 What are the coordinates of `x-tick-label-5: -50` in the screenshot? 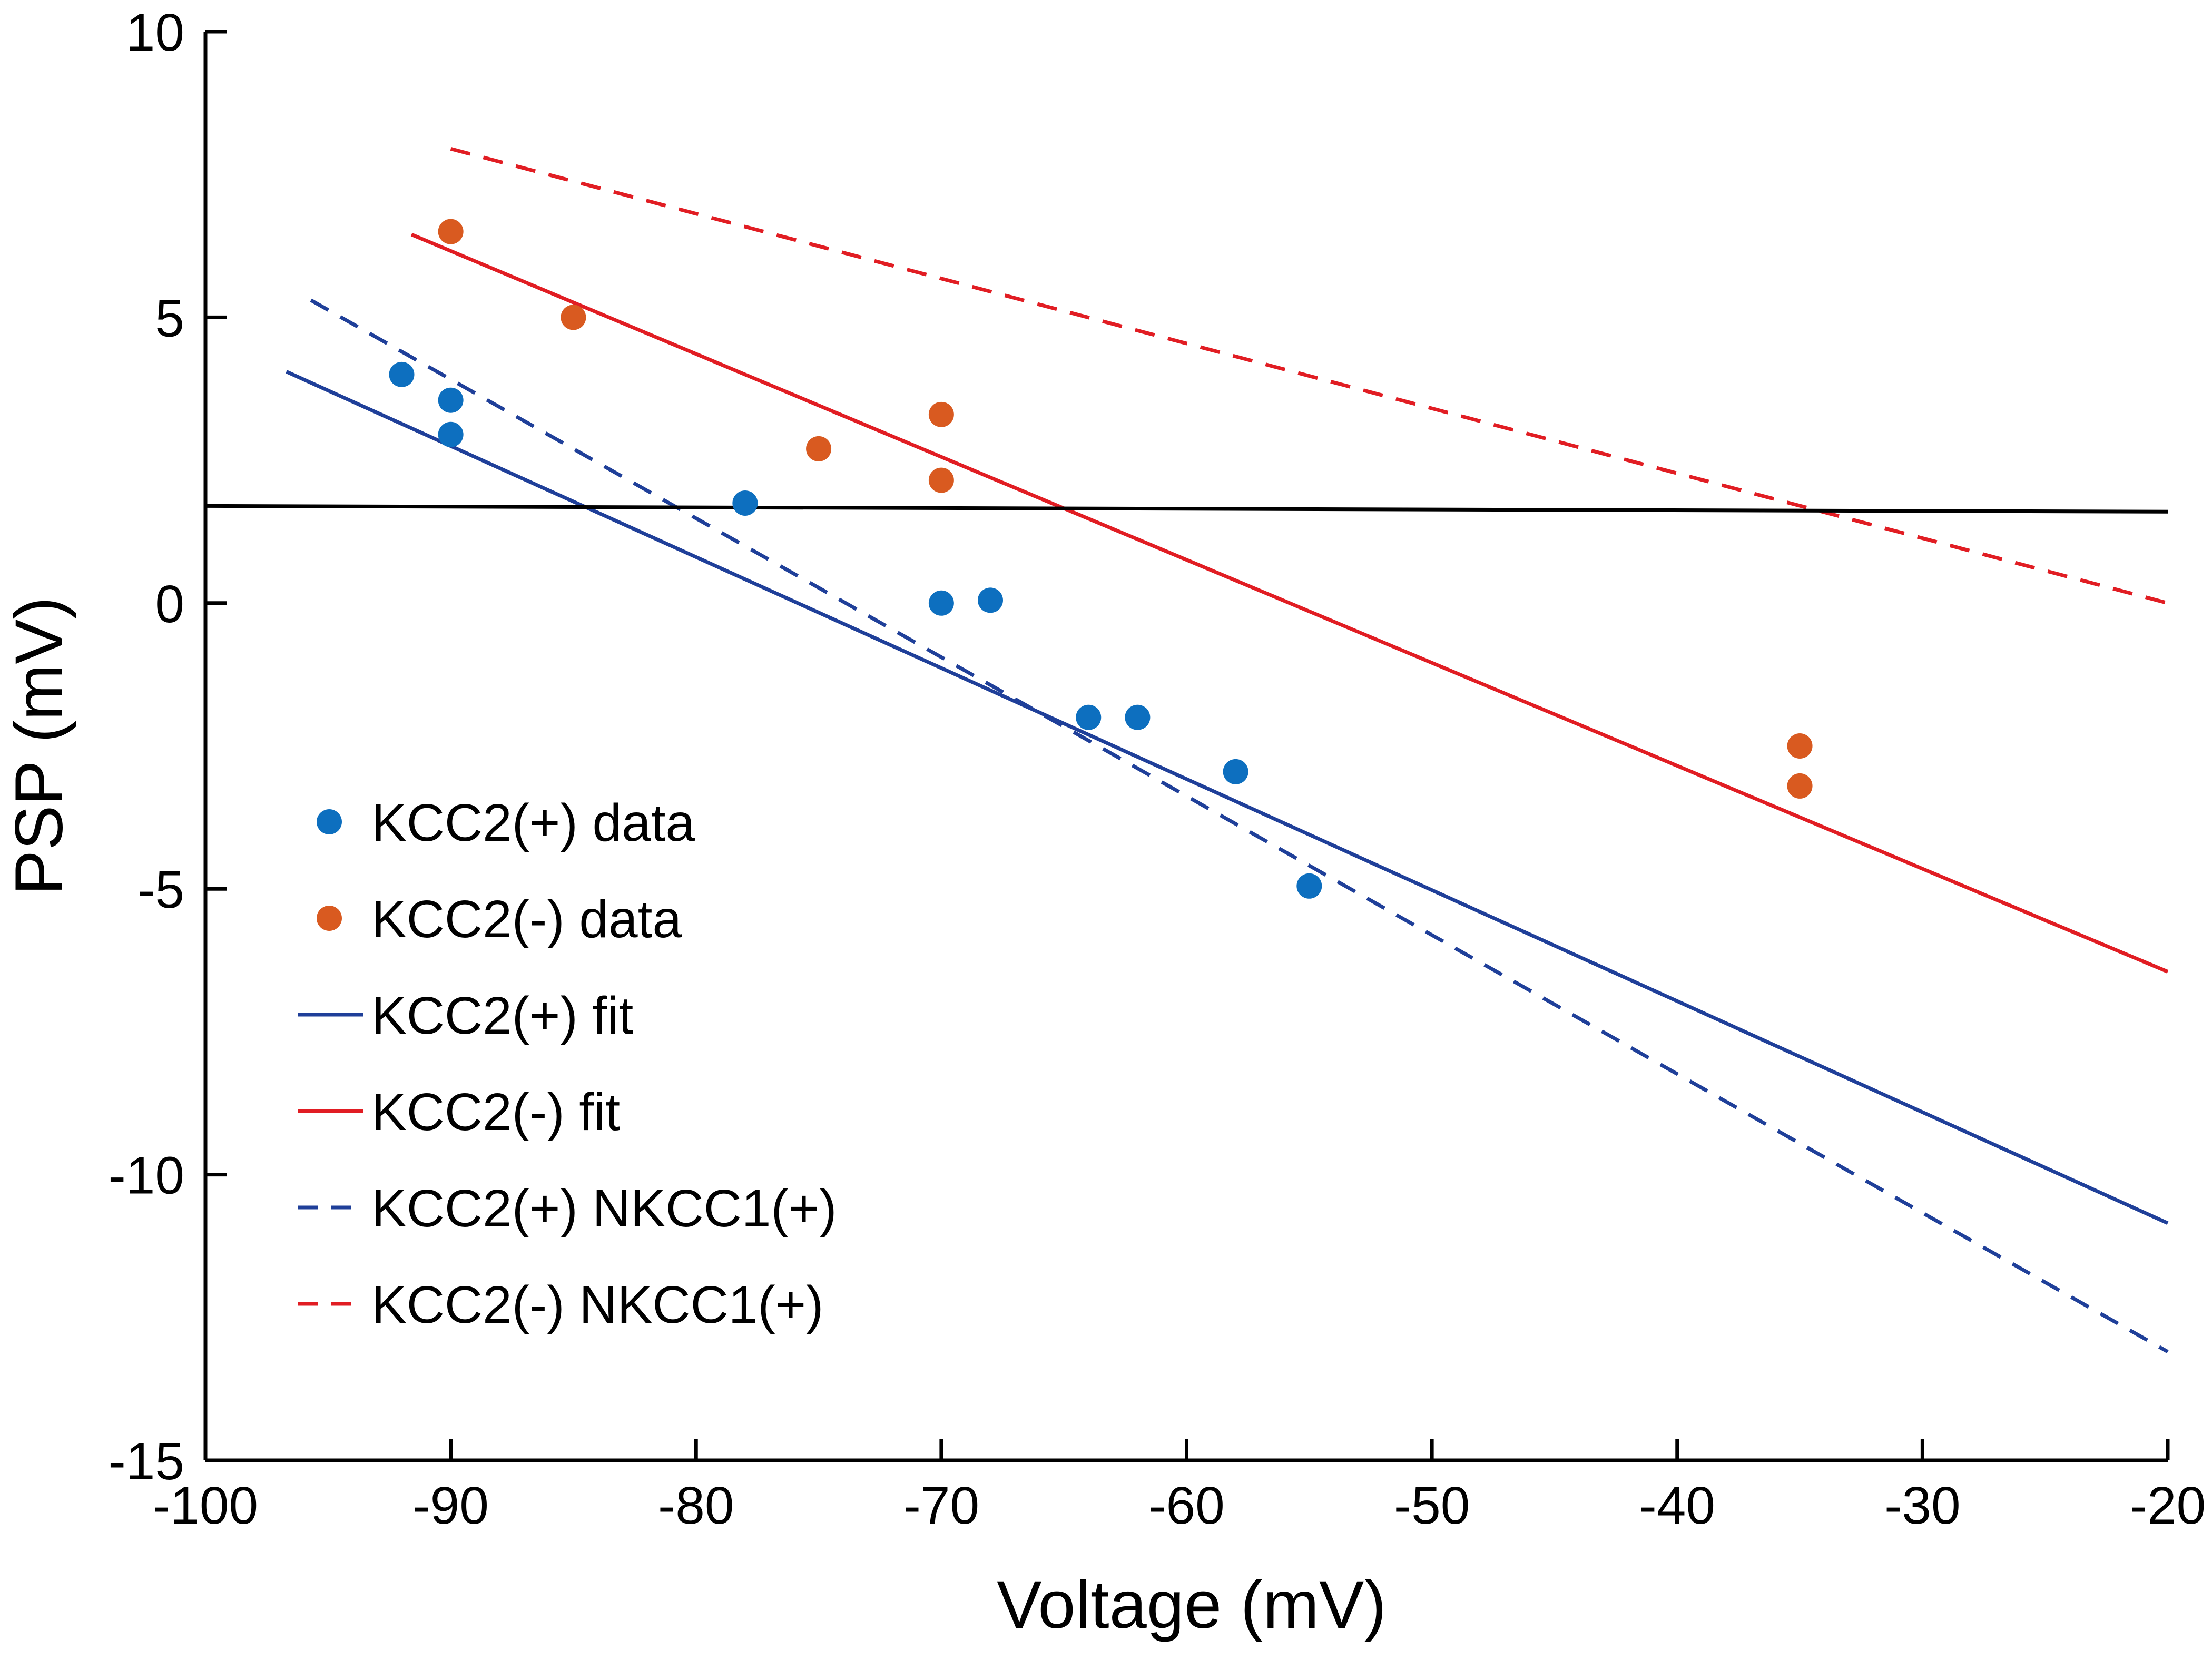 It's located at (1432, 1505).